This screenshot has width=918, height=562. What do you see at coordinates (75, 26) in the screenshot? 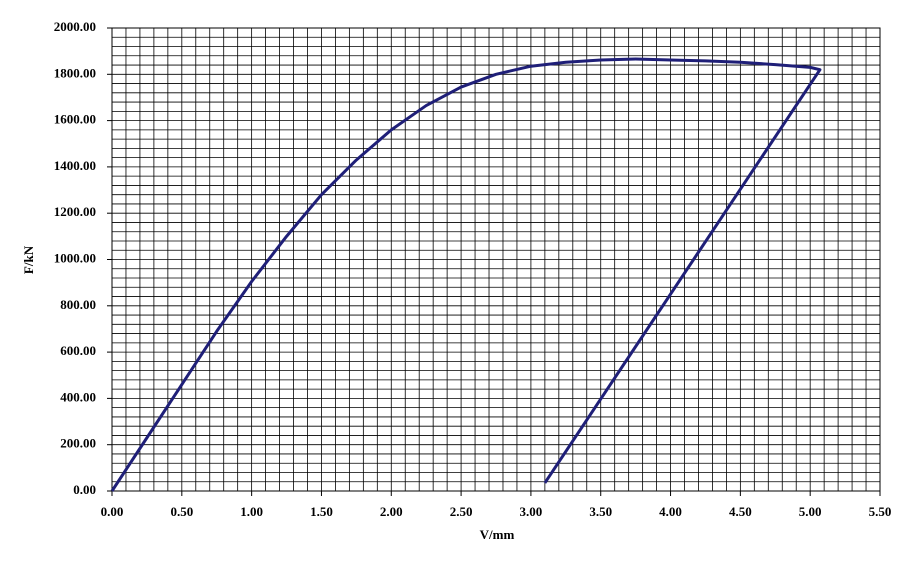
I see `y-tick-label: 2000.00` at bounding box center [75, 26].